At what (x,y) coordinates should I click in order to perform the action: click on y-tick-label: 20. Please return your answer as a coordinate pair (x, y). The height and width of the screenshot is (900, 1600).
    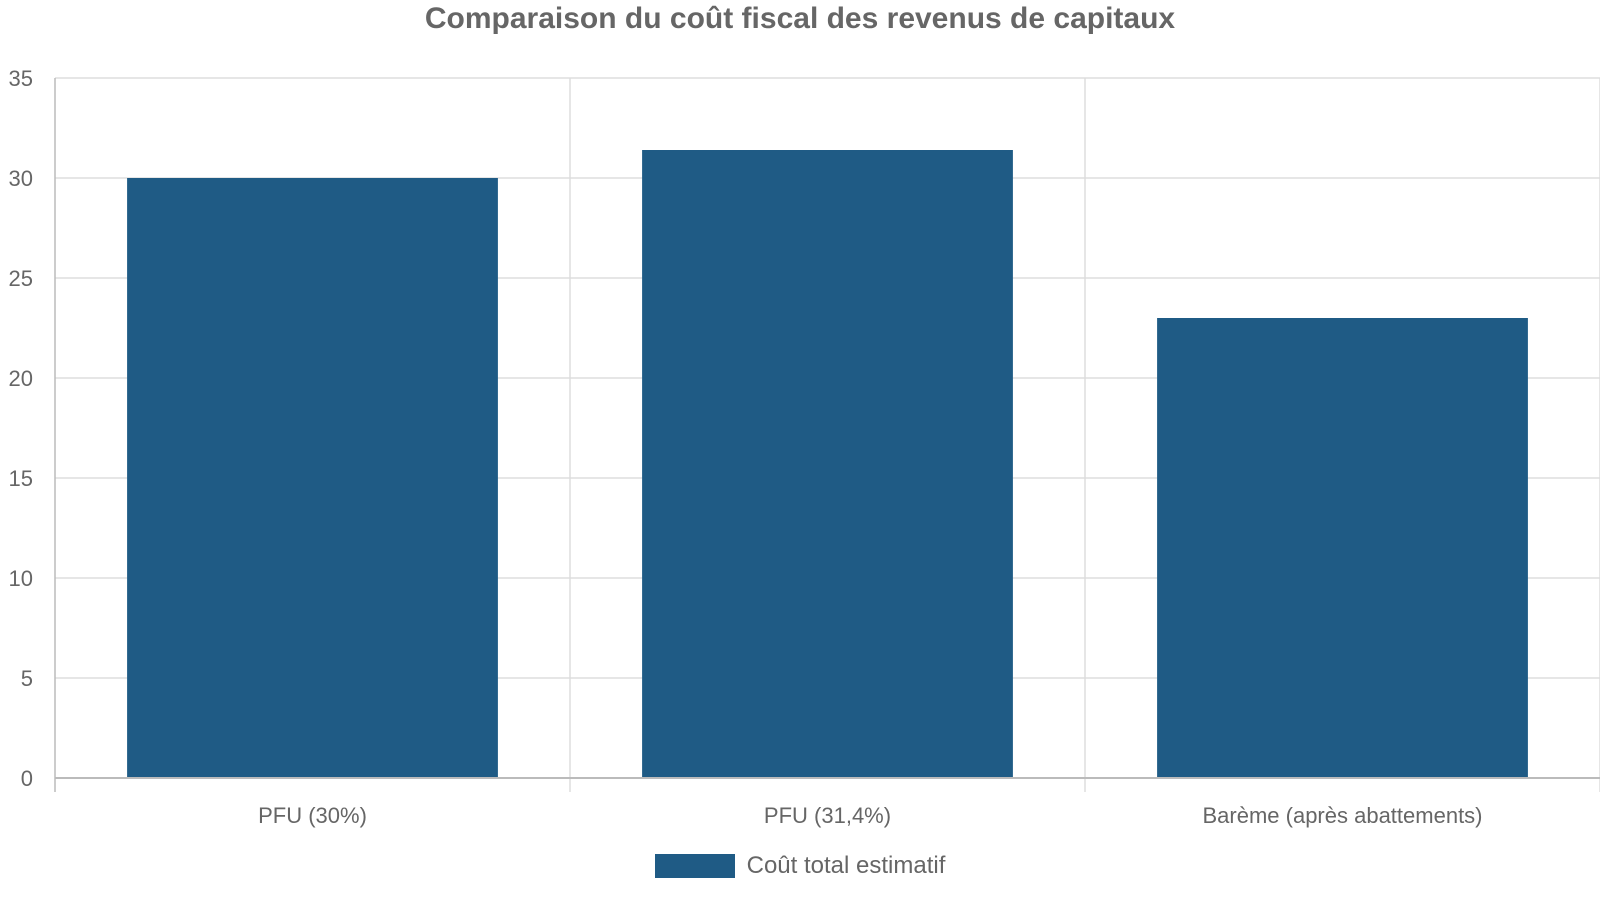
    Looking at the image, I should click on (21, 378).